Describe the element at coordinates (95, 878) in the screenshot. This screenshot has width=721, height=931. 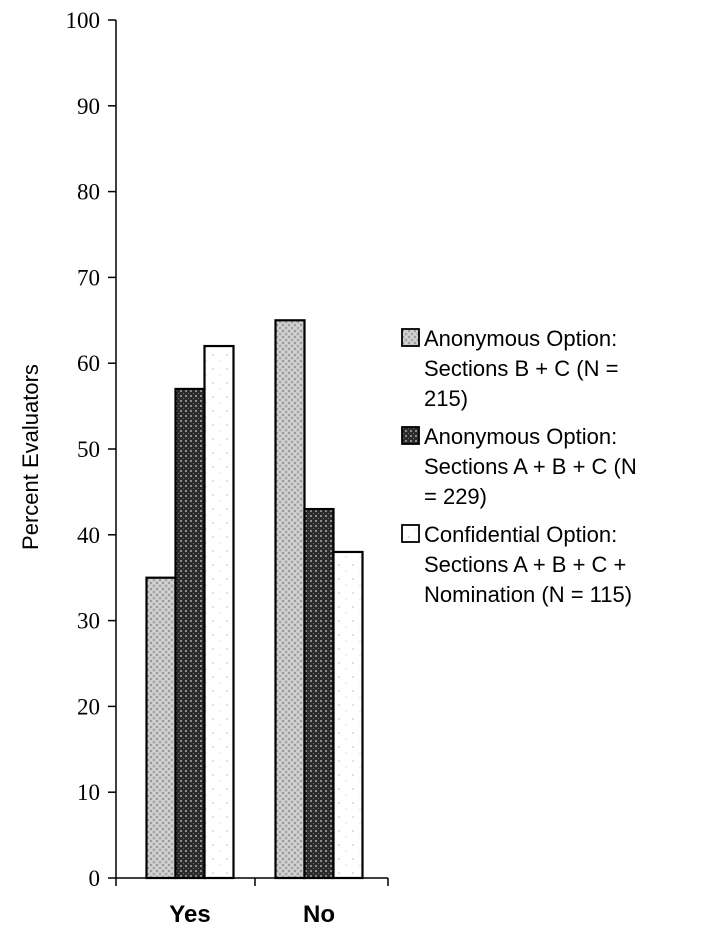
I see `y-tick-label: 0` at that location.